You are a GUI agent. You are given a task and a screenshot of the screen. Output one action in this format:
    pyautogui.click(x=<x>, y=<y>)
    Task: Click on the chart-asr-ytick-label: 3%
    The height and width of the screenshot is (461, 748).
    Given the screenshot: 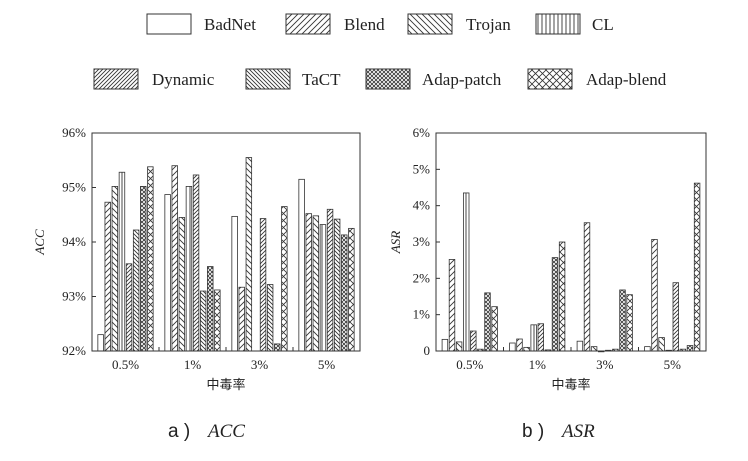 What is the action you would take?
    pyautogui.click(x=422, y=241)
    